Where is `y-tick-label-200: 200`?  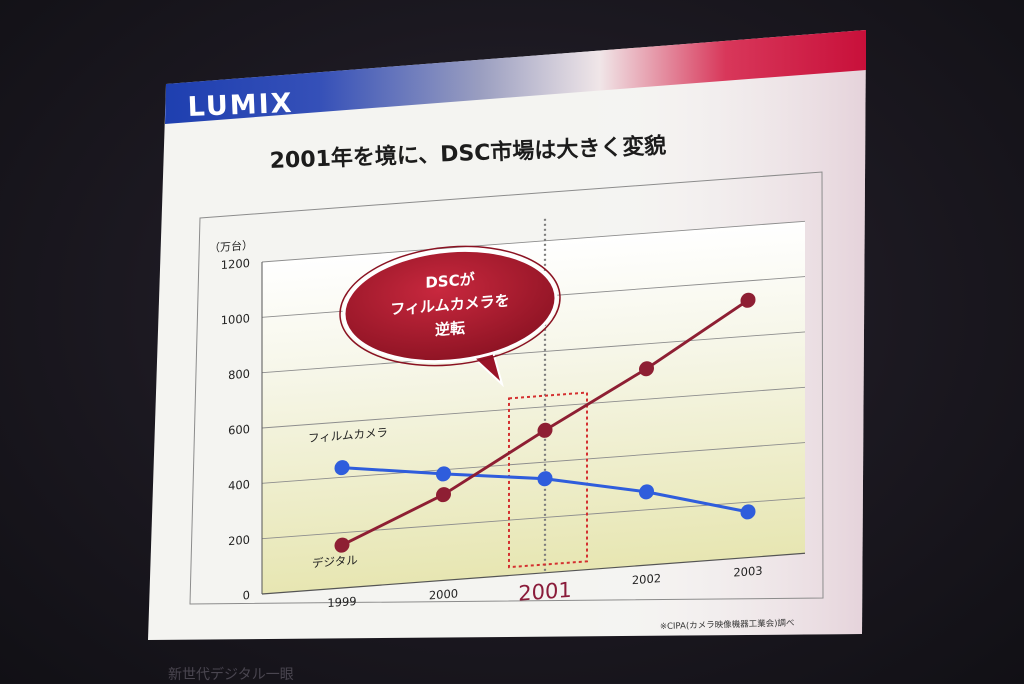
y-tick-label-200: 200 is located at coordinates (239, 541).